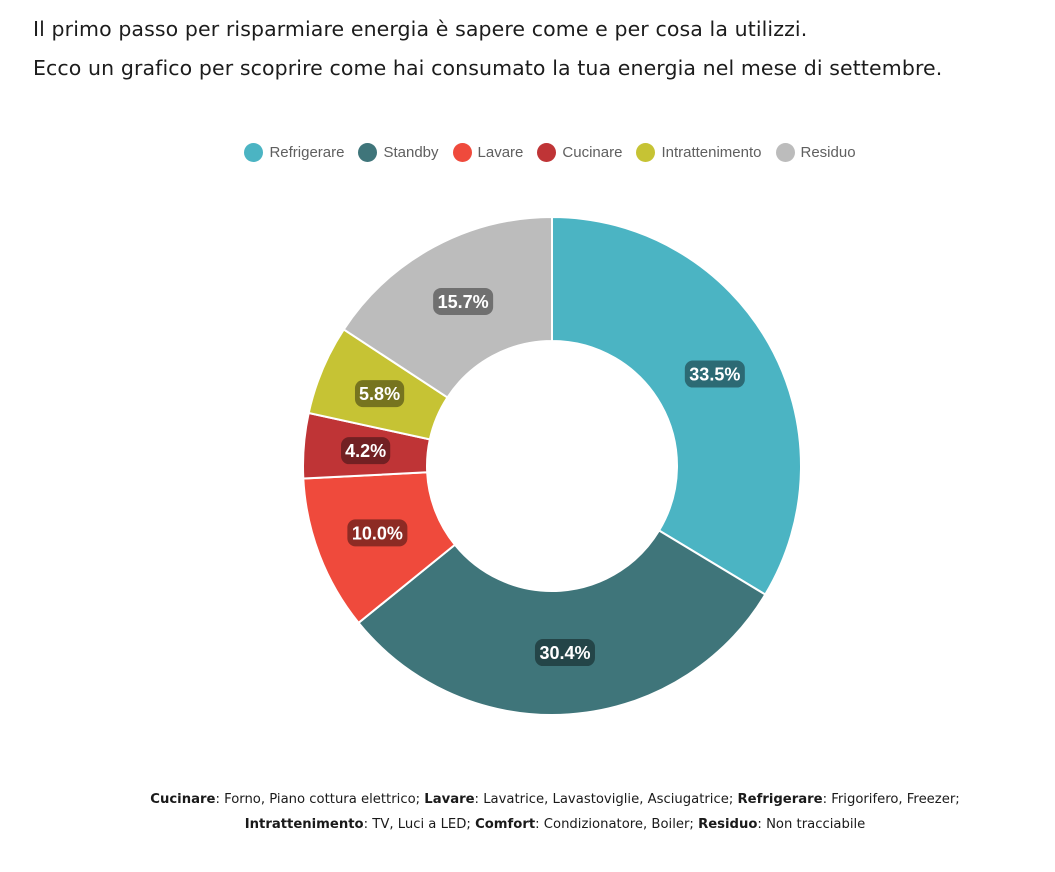 This screenshot has height=872, width=1055. What do you see at coordinates (828, 152) in the screenshot?
I see `legend-label: Residuo` at bounding box center [828, 152].